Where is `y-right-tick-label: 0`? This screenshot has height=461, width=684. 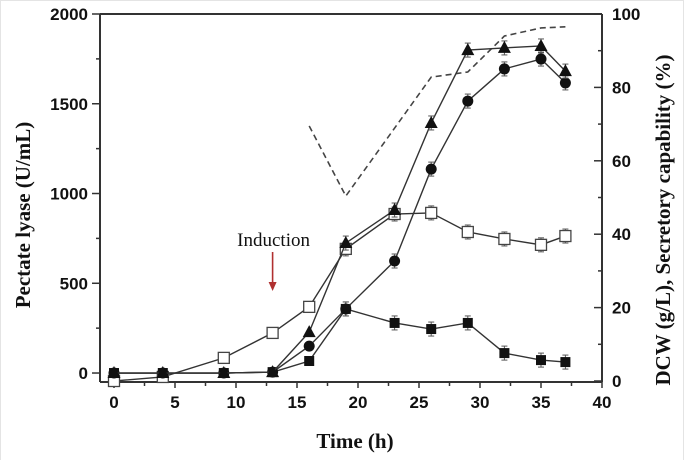
y-right-tick-label: 0 is located at coordinates (616, 381).